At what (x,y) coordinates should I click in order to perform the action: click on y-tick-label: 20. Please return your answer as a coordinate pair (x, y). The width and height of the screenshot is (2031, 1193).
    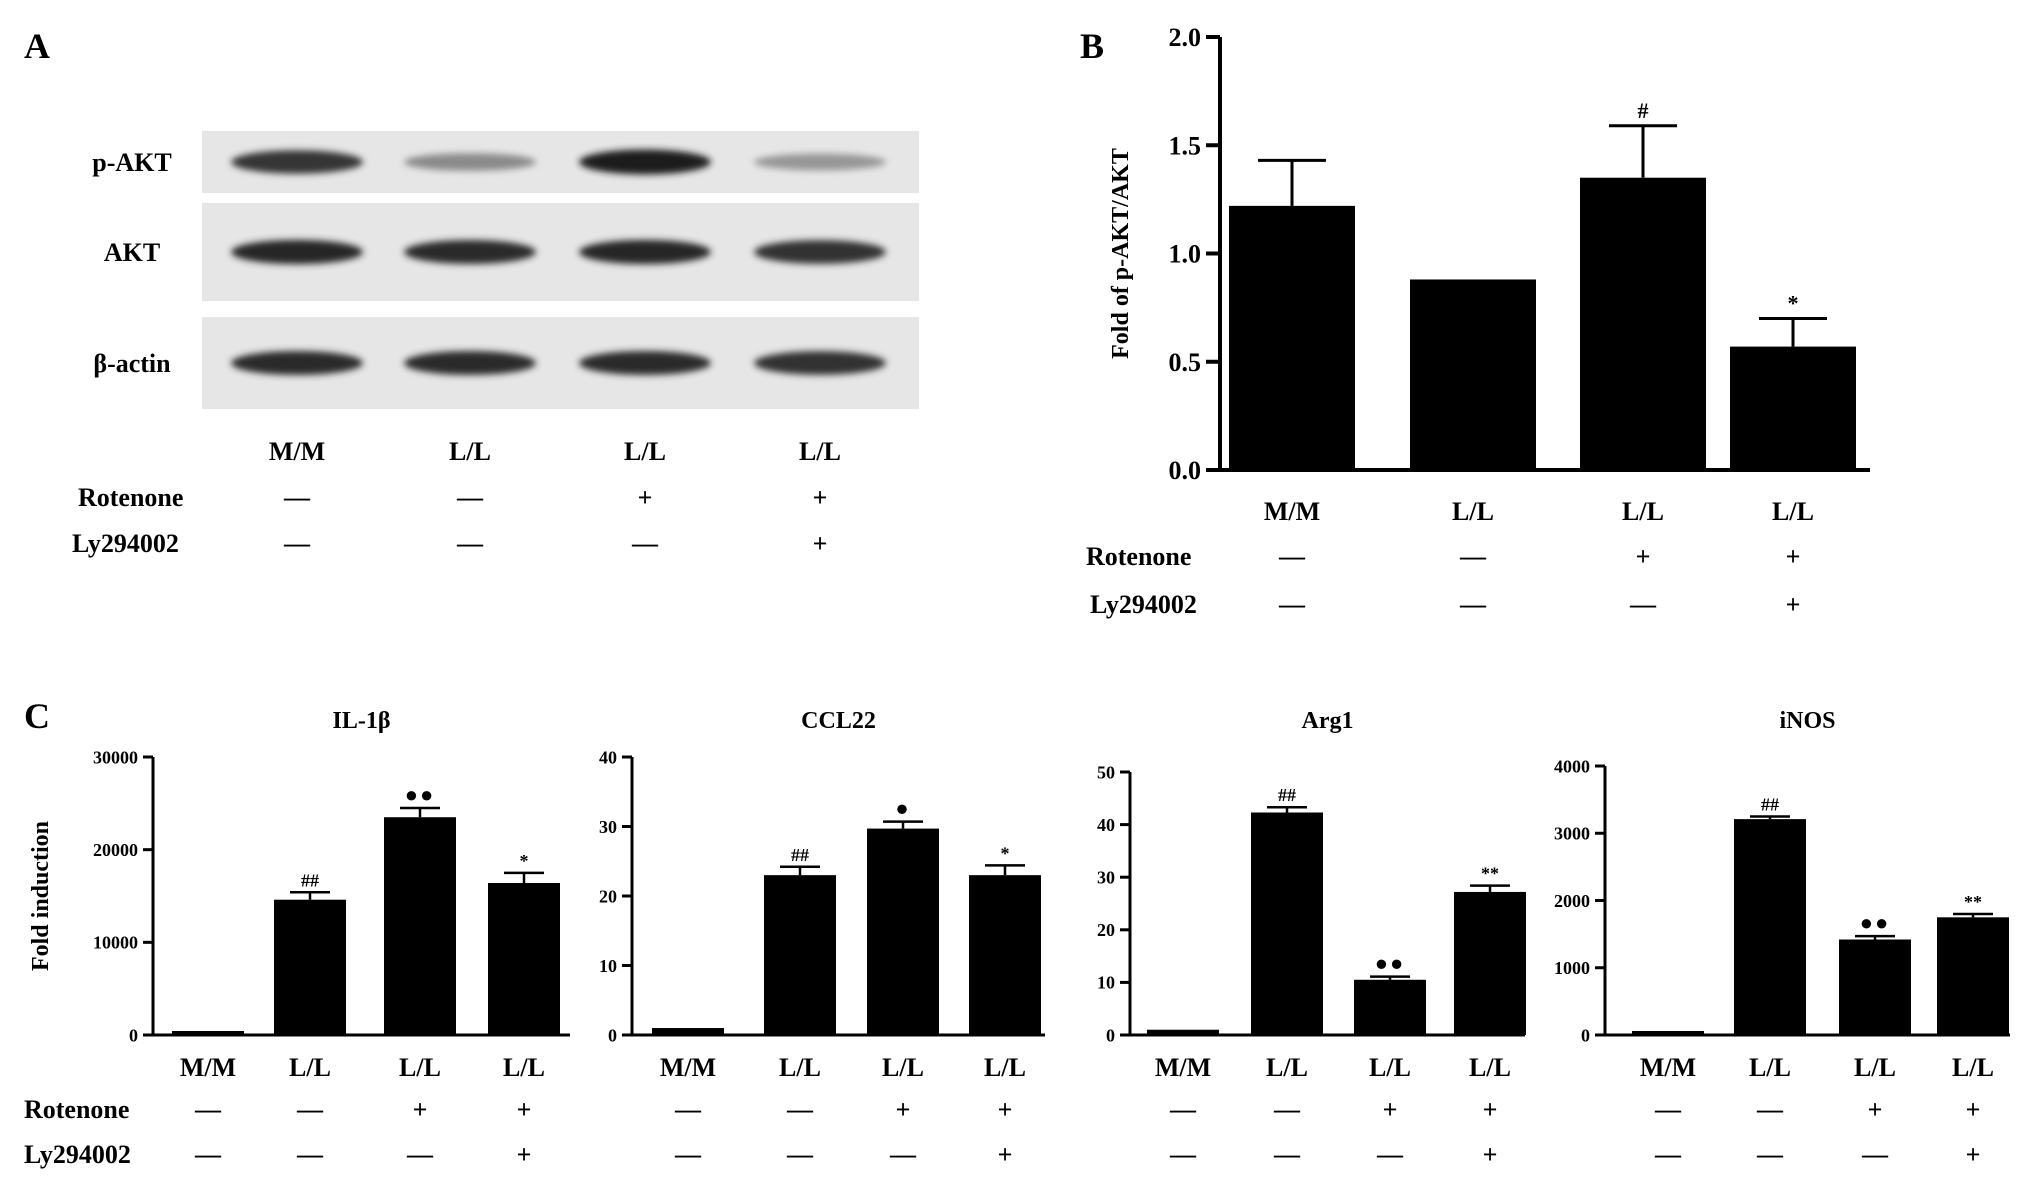
    Looking at the image, I should click on (608, 896).